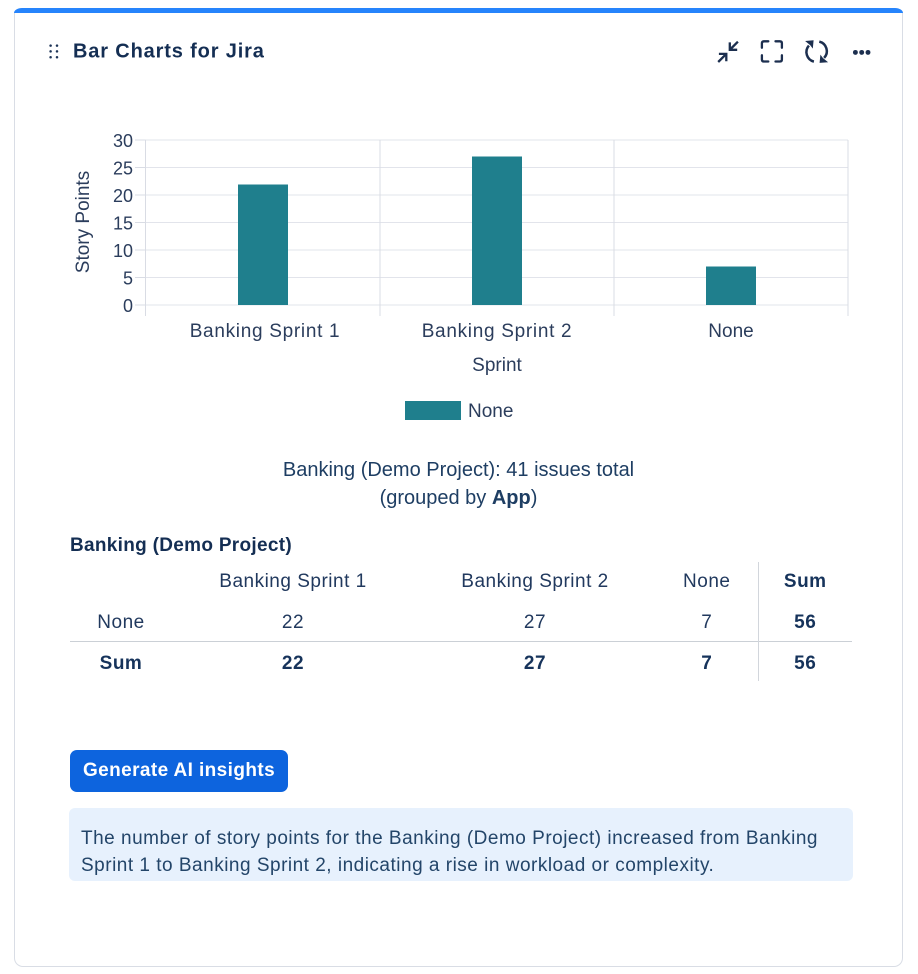  Describe the element at coordinates (128, 306) in the screenshot. I see `svg-text: 0` at that location.